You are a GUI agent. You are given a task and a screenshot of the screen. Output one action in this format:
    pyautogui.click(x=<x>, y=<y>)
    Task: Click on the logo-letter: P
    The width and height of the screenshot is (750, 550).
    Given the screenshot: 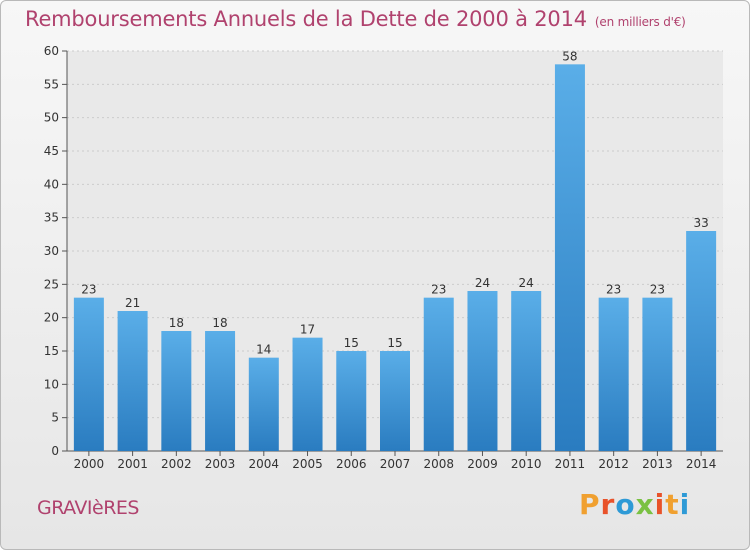 What is the action you would take?
    pyautogui.click(x=590, y=504)
    